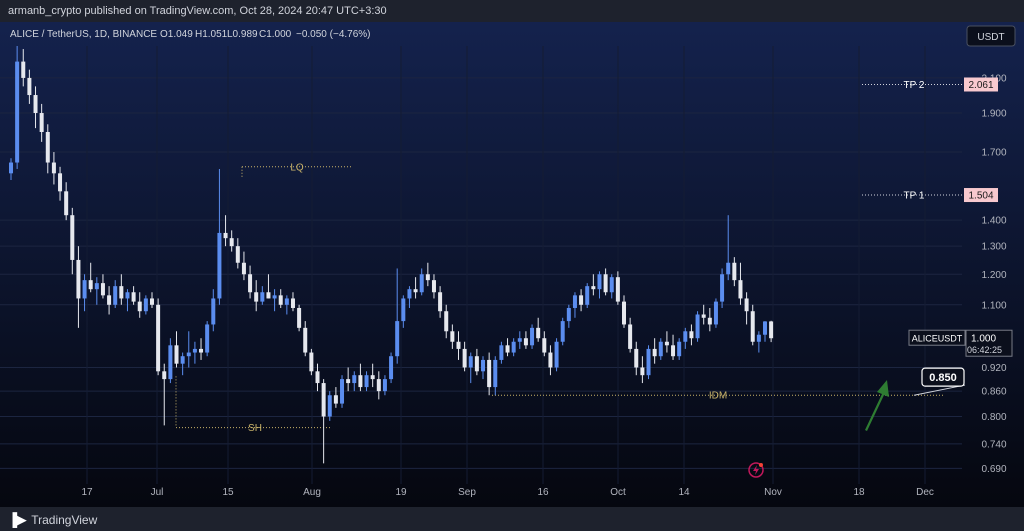  What do you see at coordinates (297, 167) in the screenshot?
I see `annotation-label: LQ` at bounding box center [297, 167].